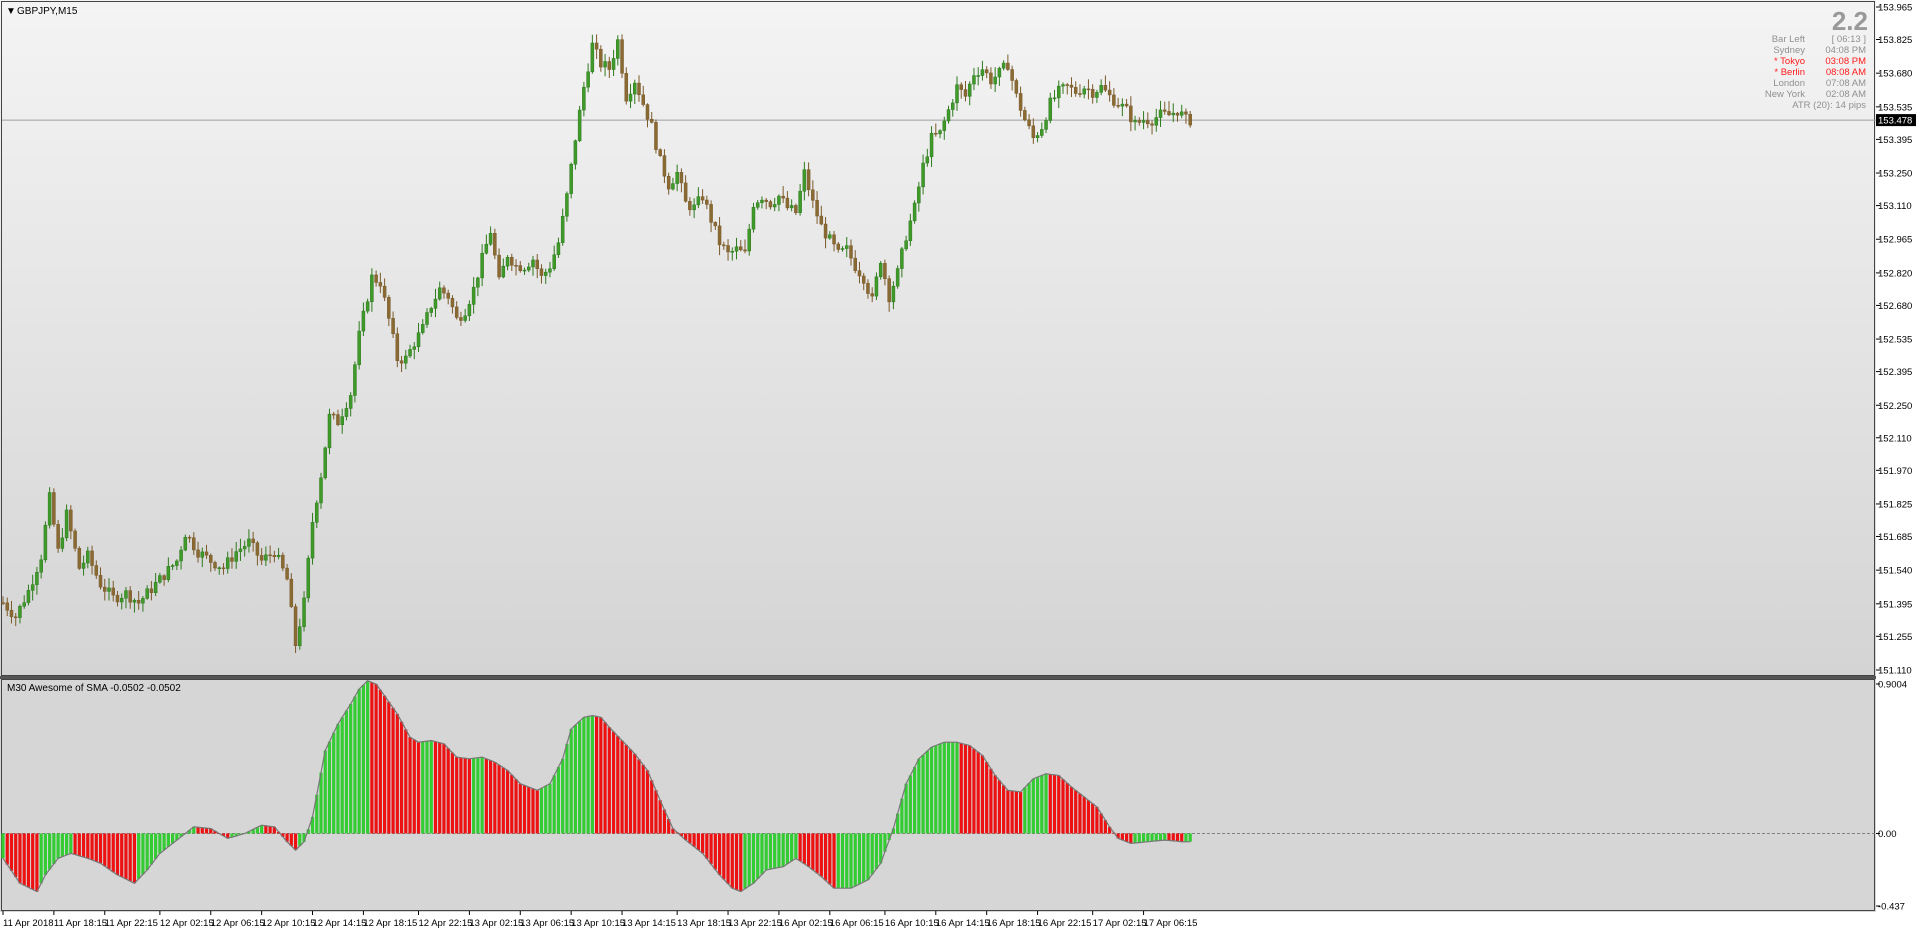  Describe the element at coordinates (11, 11) in the screenshot. I see `chart-title-arrow: ▼` at that location.